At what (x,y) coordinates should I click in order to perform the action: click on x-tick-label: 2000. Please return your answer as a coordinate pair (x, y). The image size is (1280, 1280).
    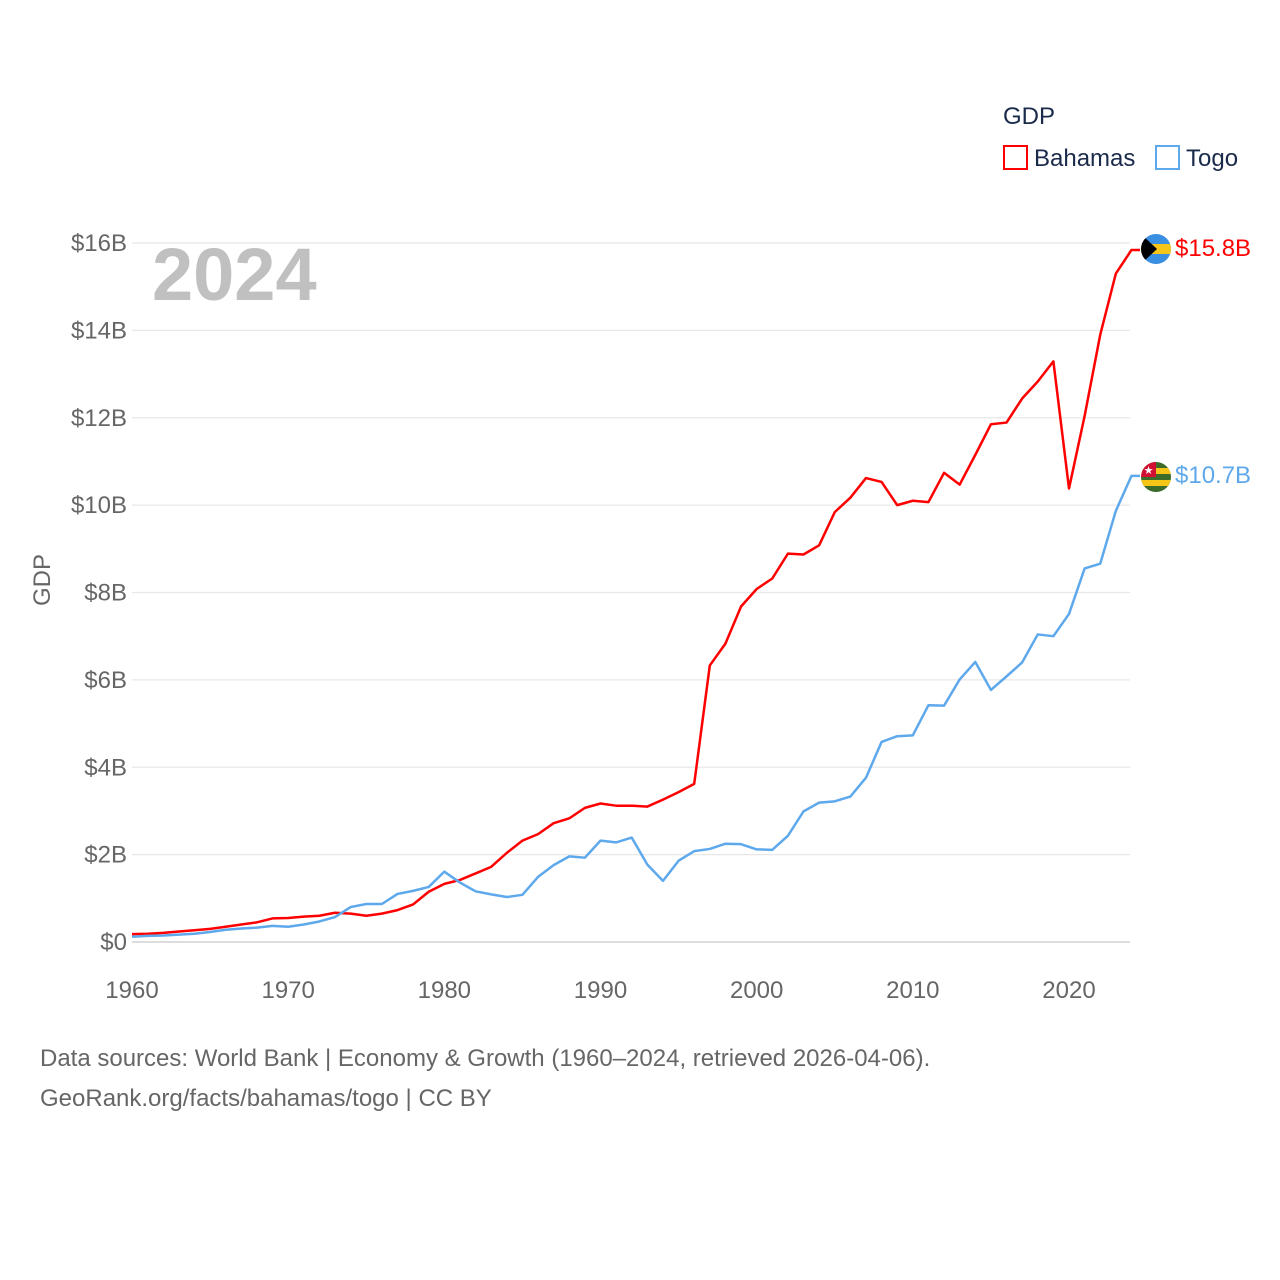
    Looking at the image, I should click on (756, 990).